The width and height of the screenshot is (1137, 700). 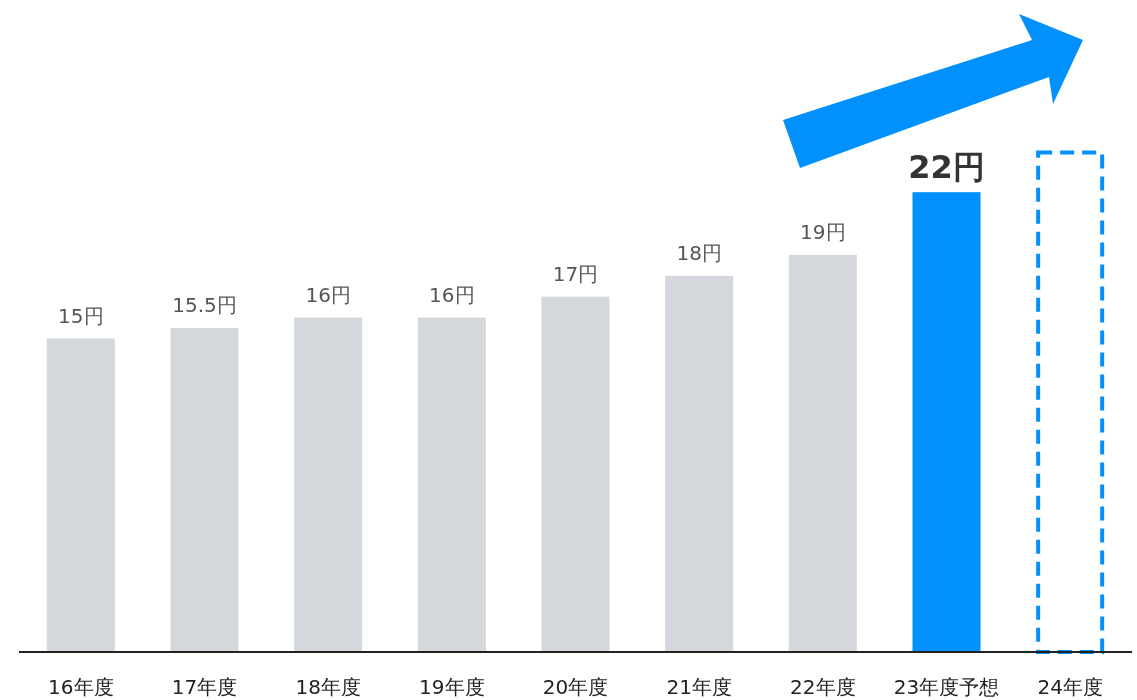 I want to click on x-tick-label: 21年度, so click(x=699, y=687).